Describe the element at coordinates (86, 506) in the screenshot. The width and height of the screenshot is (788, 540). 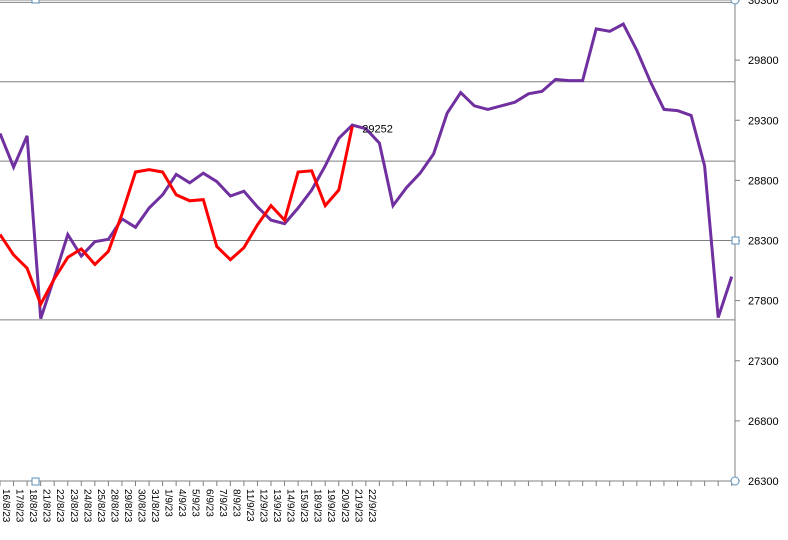
I see `x-tick-label: 24/8/23` at that location.